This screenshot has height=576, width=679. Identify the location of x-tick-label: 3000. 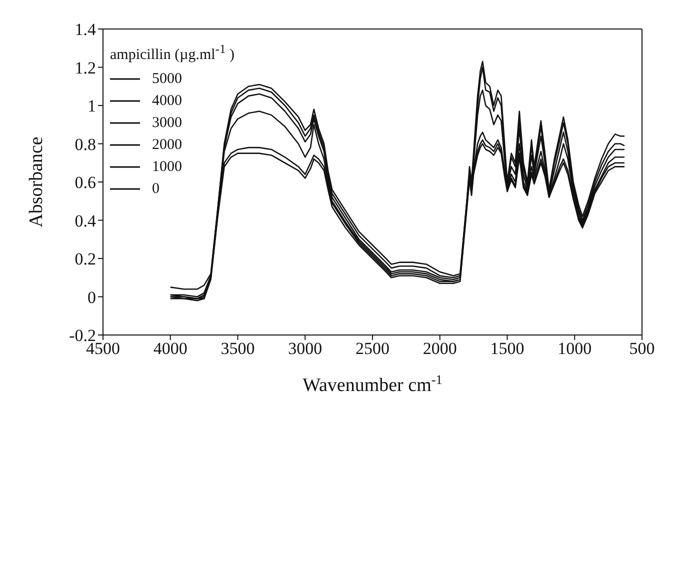
(305, 348).